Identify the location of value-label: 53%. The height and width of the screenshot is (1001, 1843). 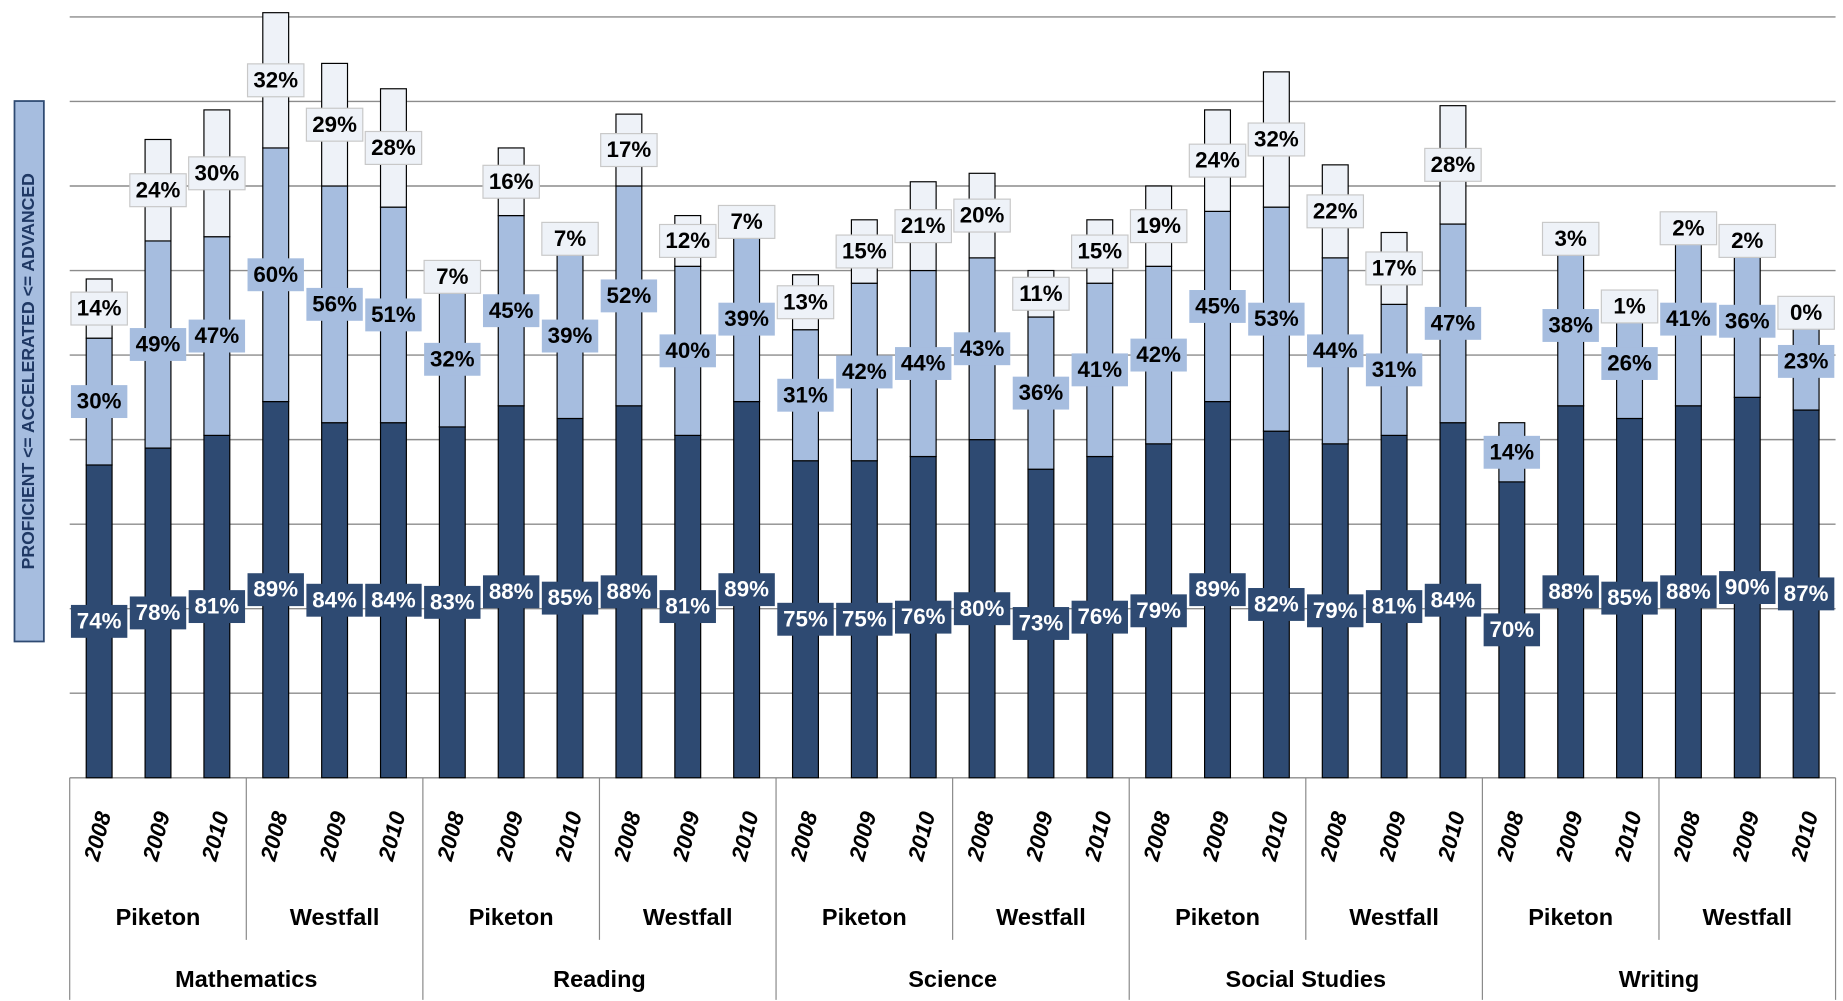
(1276, 318).